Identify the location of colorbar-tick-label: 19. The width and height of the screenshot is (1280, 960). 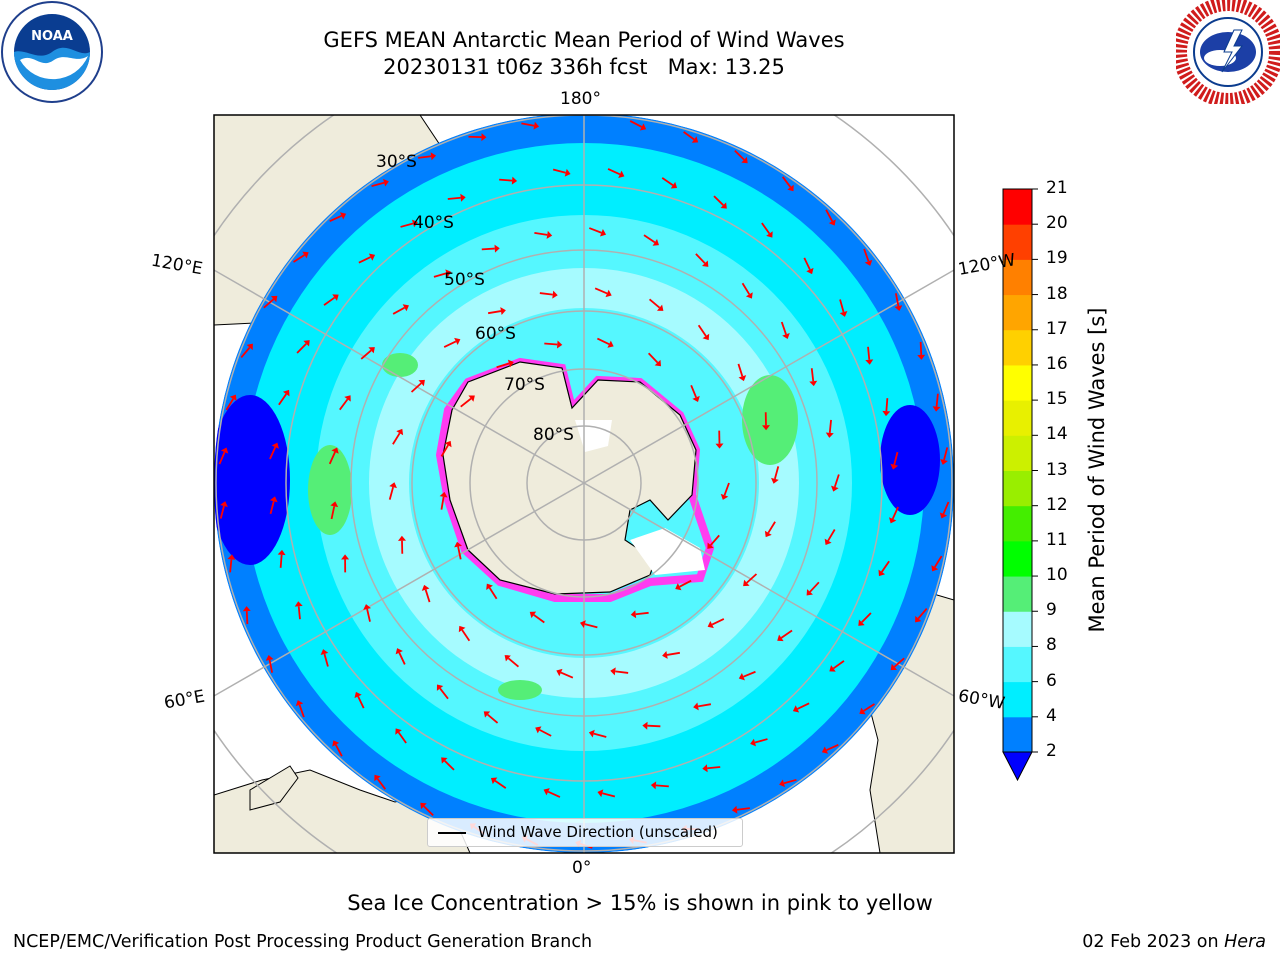
(1057, 258).